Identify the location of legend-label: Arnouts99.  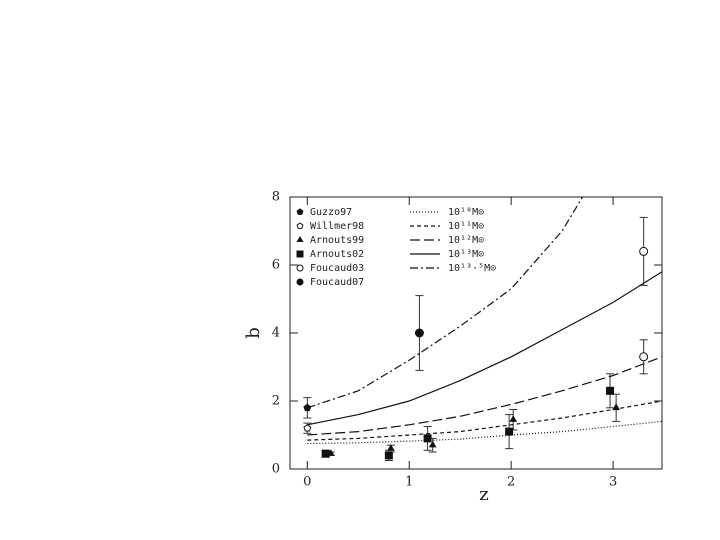
(337, 240).